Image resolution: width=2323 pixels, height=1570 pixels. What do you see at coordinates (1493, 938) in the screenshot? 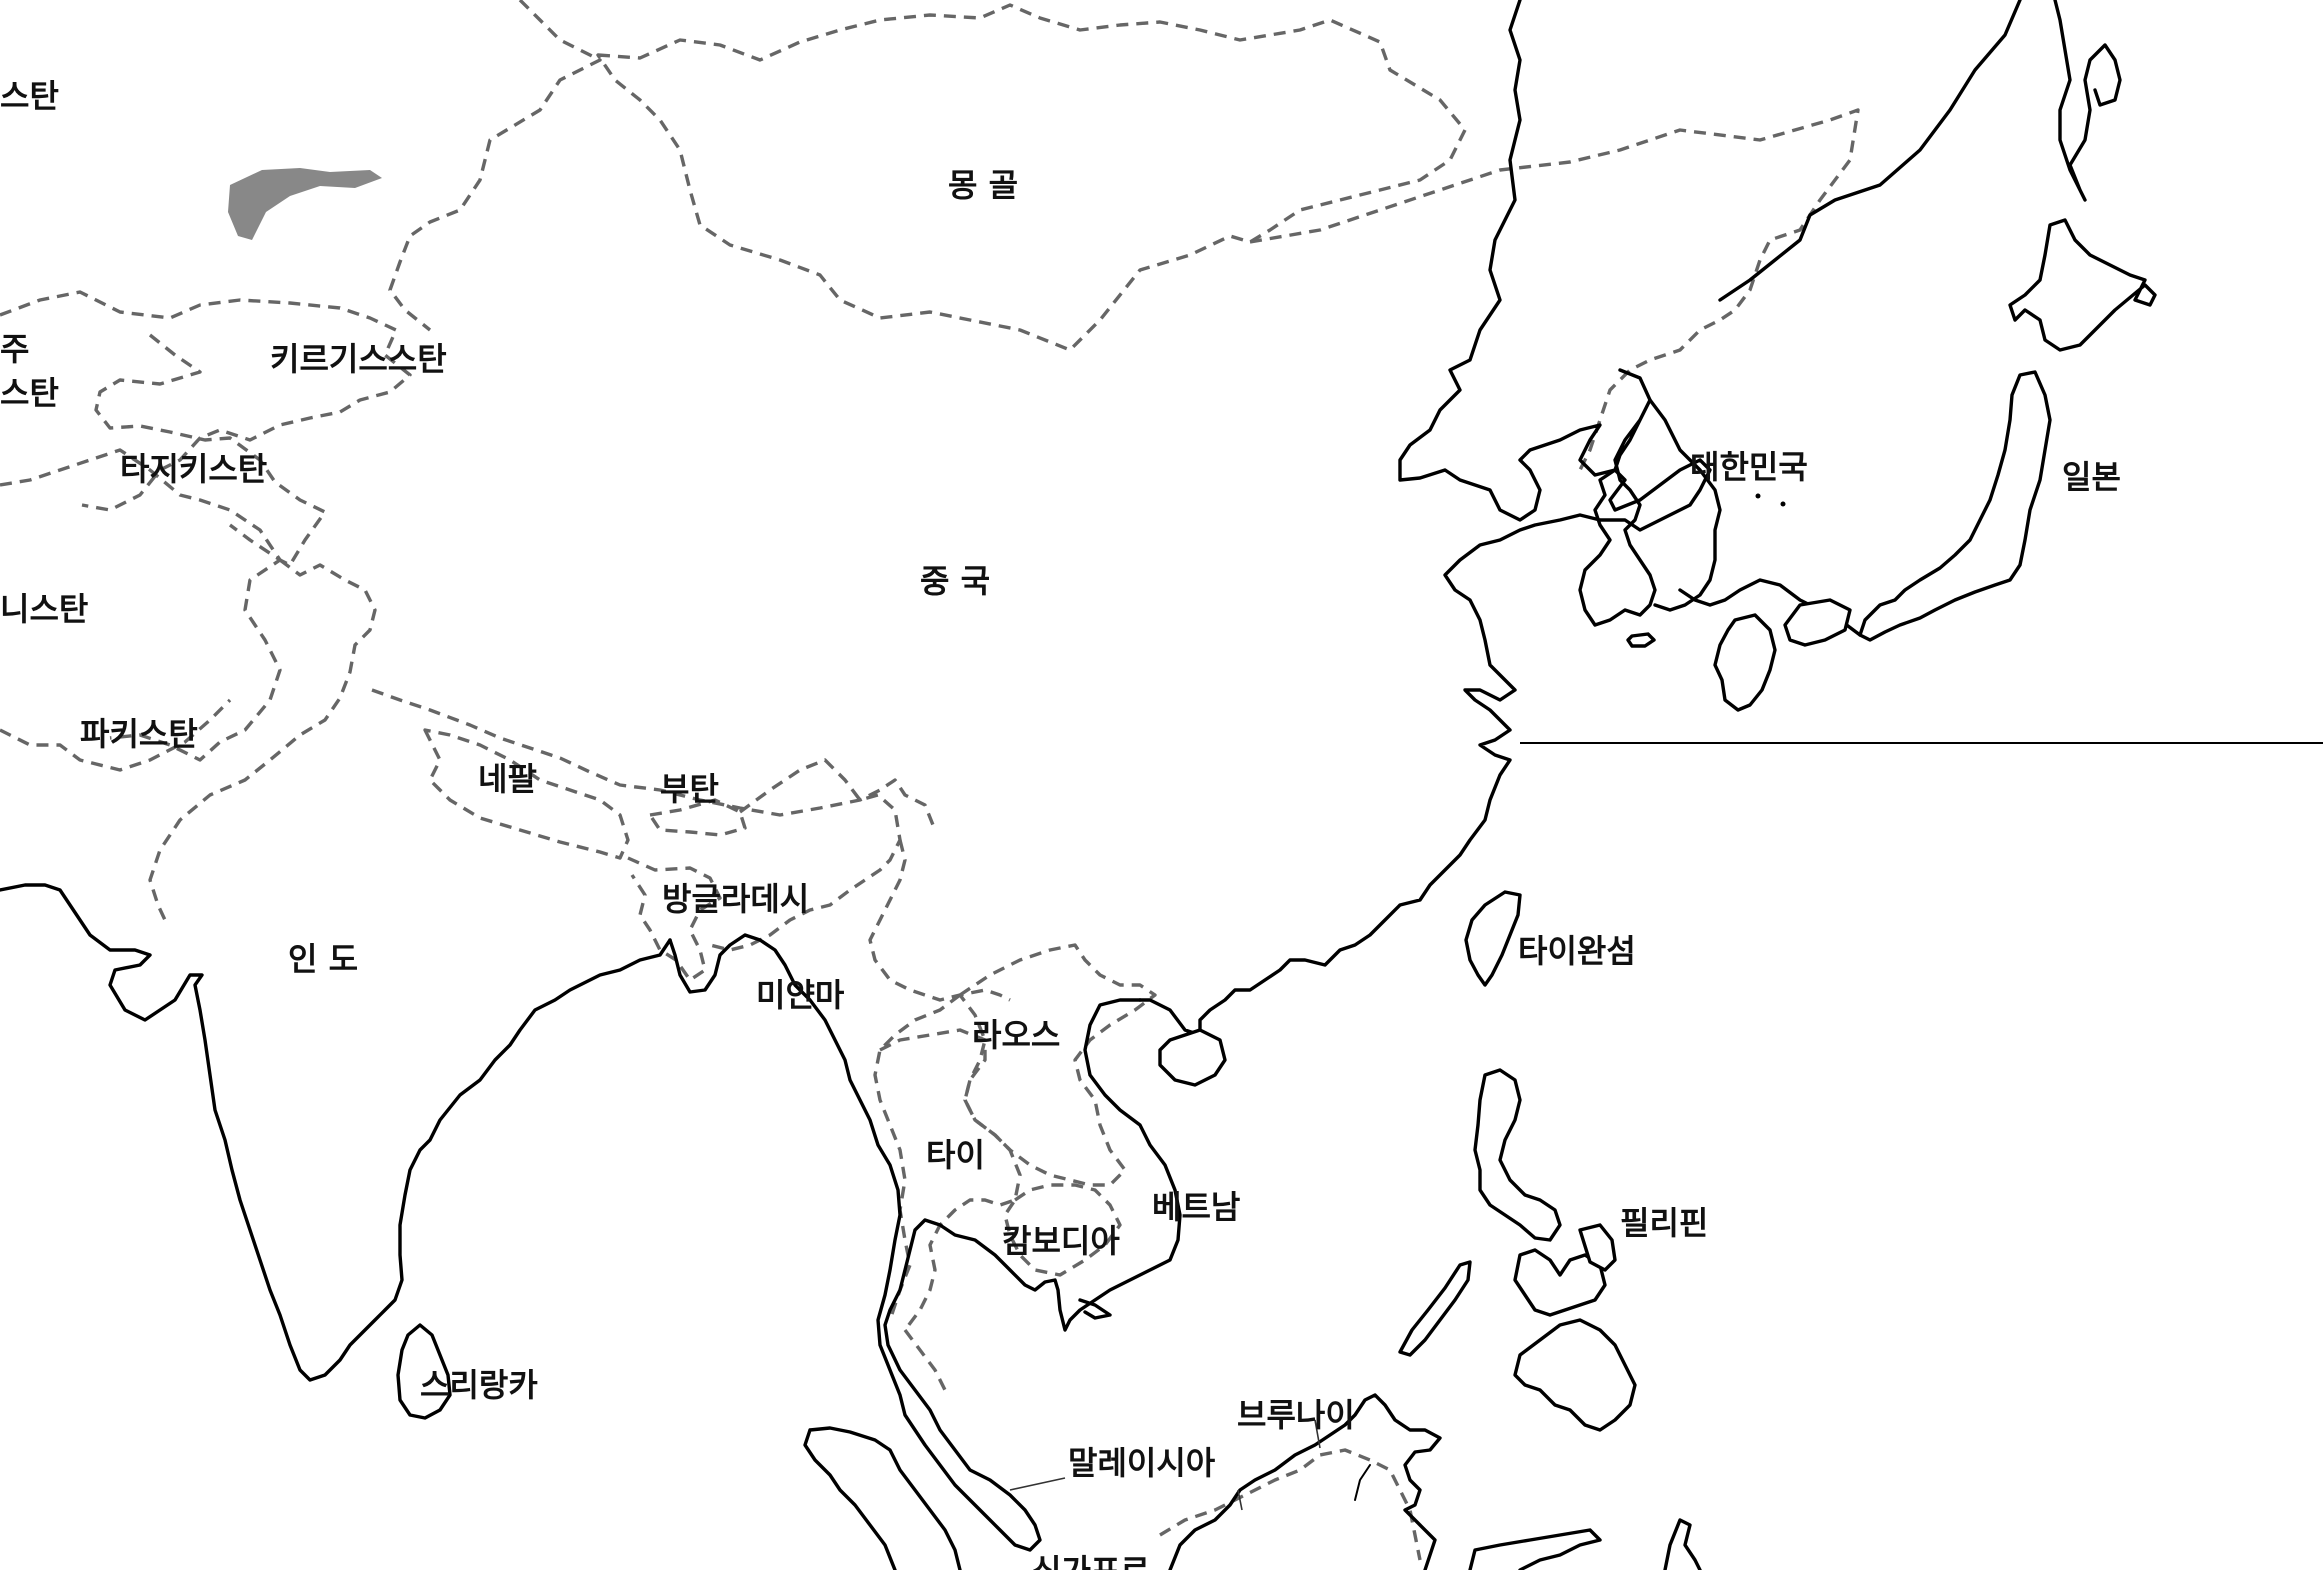
I see `coast-taiwan` at bounding box center [1493, 938].